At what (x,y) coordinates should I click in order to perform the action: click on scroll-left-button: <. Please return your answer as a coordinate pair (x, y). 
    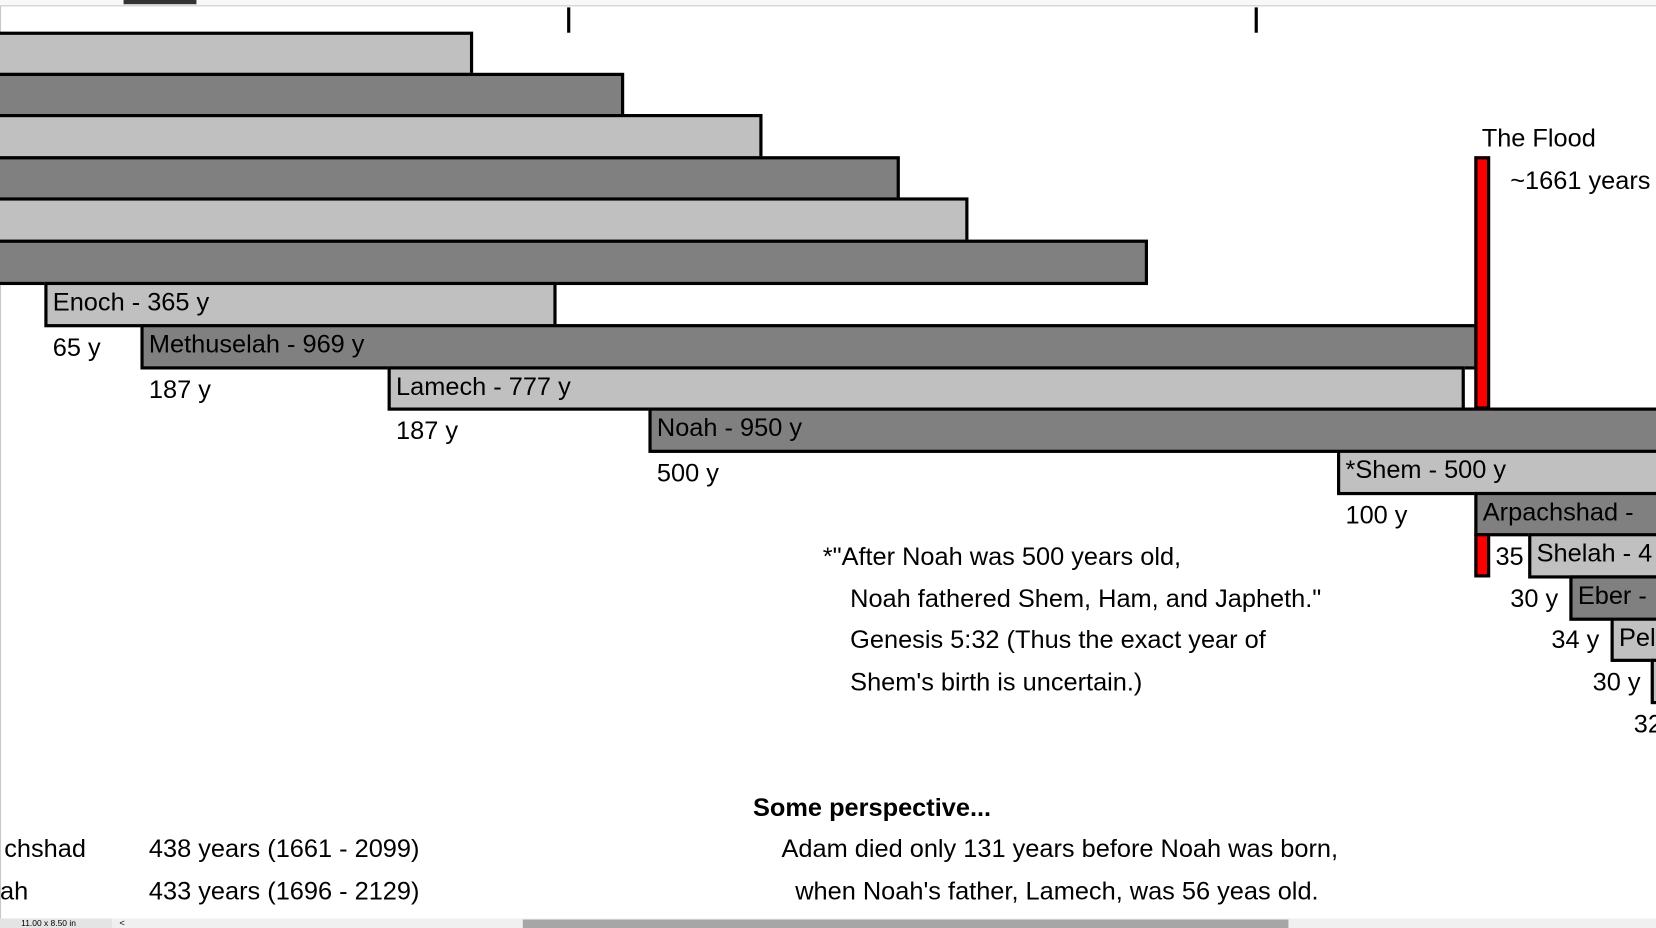
    Looking at the image, I should click on (122, 922).